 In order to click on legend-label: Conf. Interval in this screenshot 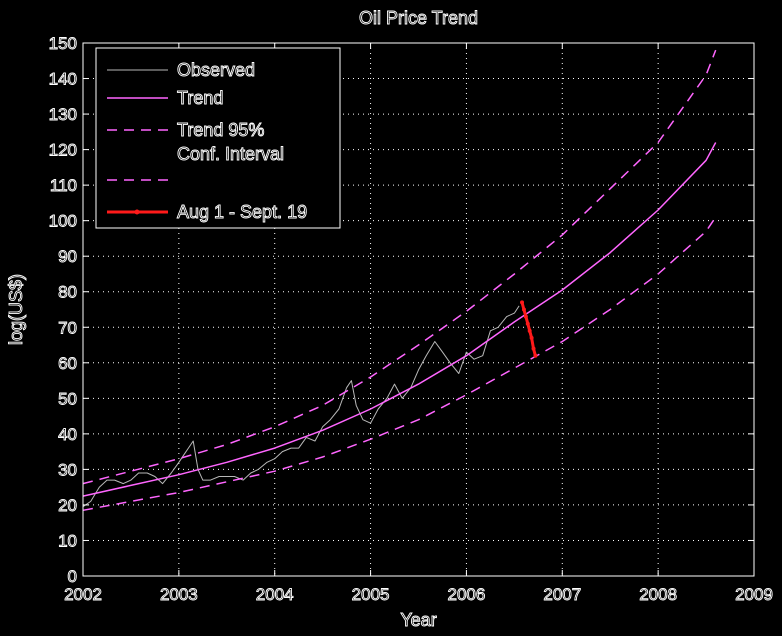, I will do `click(230, 154)`.